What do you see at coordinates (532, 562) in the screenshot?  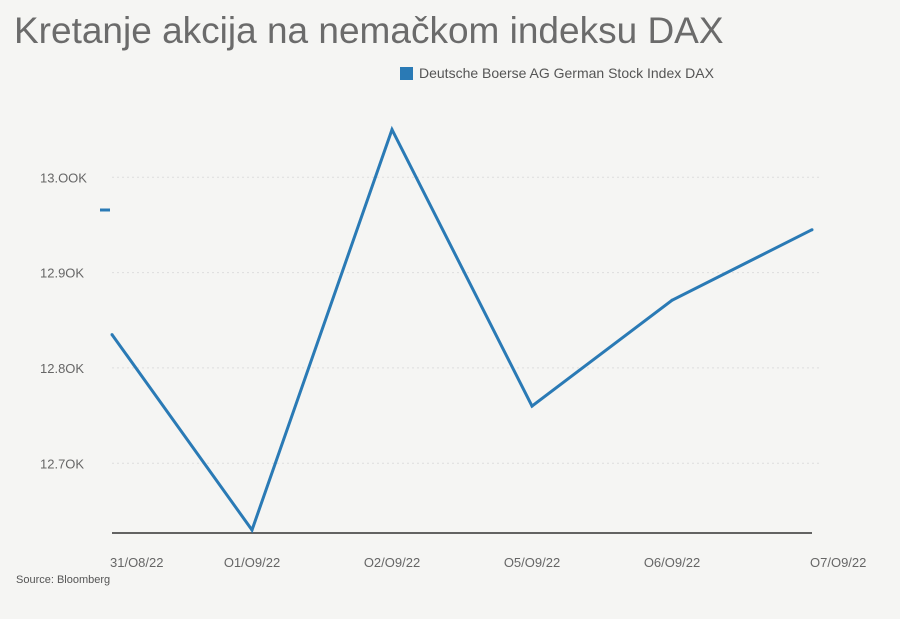 I see `x-tick-label: O5/O9/22` at bounding box center [532, 562].